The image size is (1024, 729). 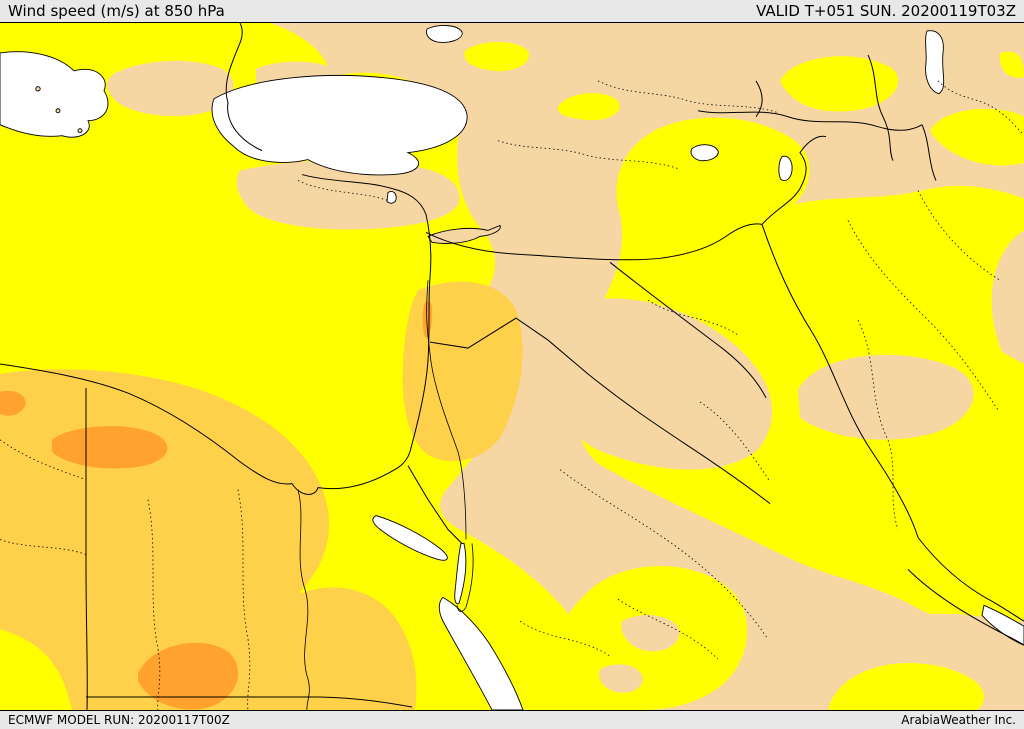 I want to click on caspian-sea-sliver, so click(x=935, y=62).